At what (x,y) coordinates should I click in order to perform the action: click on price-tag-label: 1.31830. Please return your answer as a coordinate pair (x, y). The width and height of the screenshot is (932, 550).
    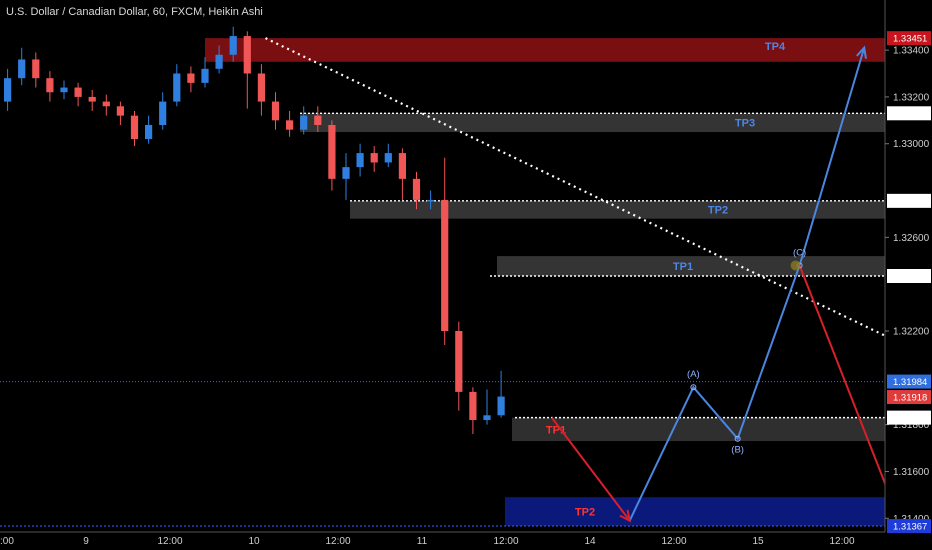
    Looking at the image, I should click on (910, 418).